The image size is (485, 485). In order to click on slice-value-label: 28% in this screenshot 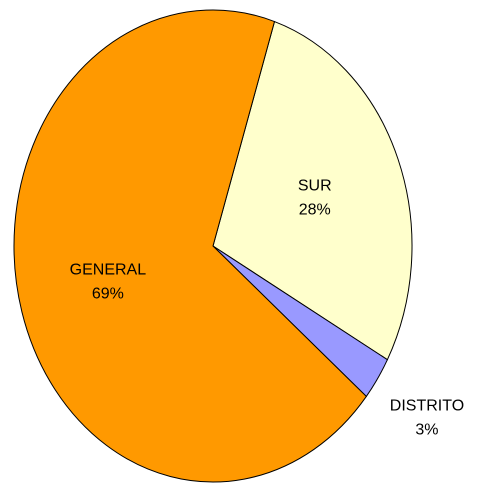, I will do `click(315, 209)`.